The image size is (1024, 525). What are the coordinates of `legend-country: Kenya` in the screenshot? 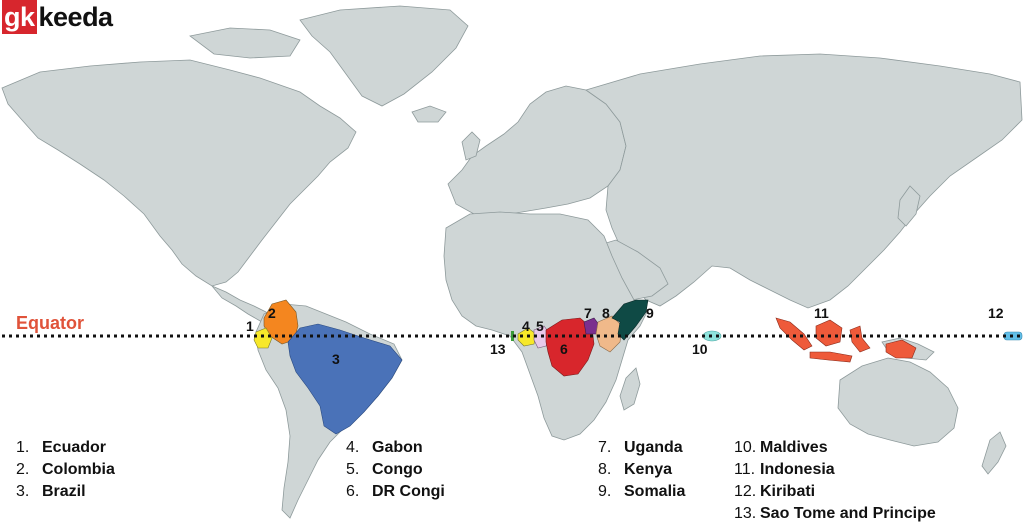 It's located at (648, 469).